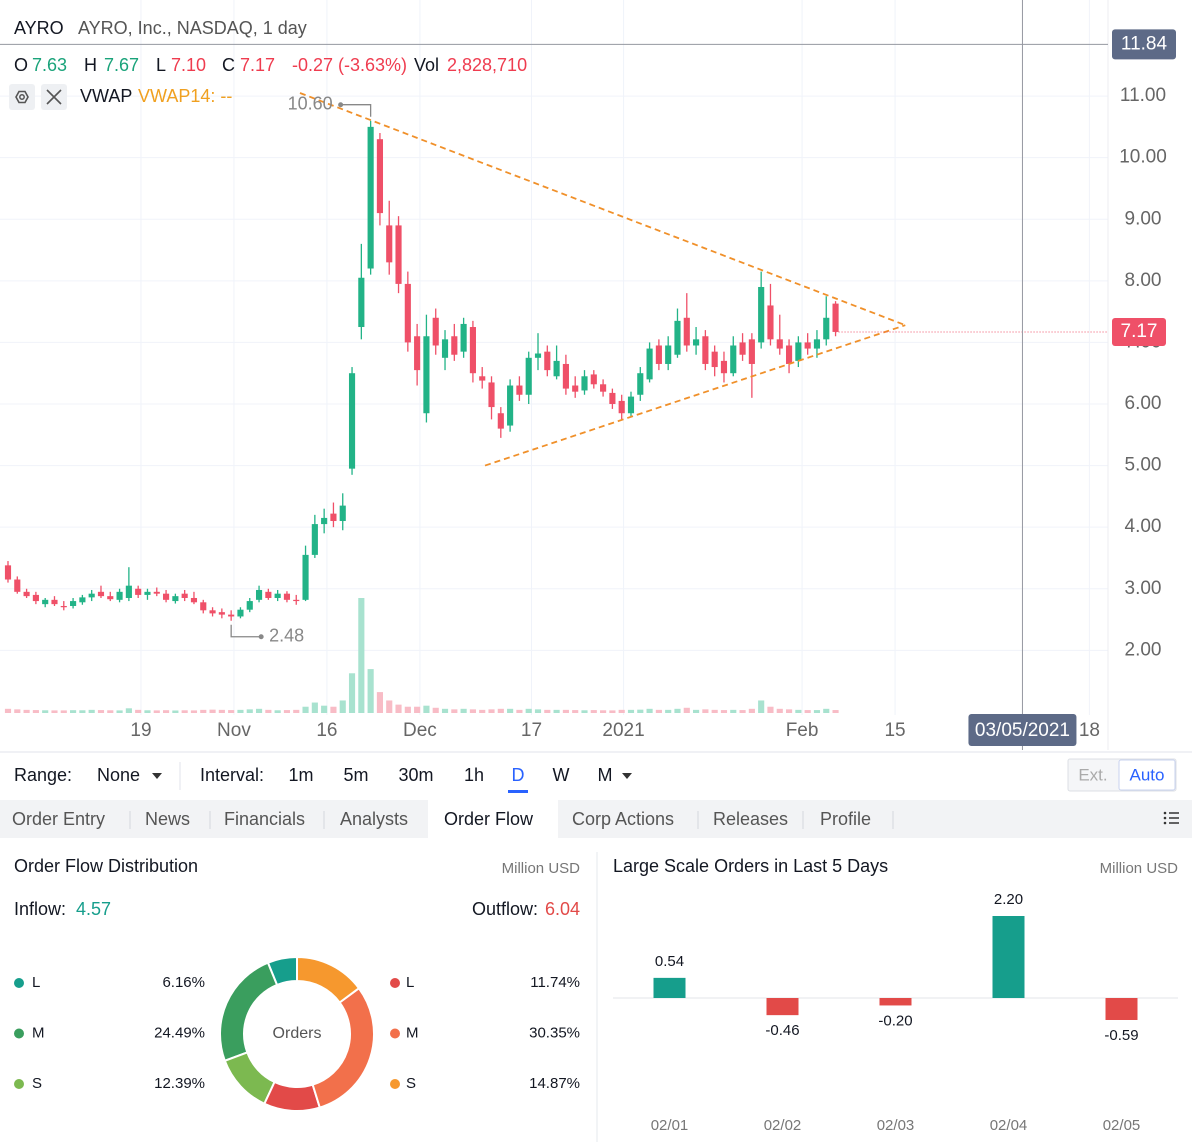 The width and height of the screenshot is (1200, 1148). I want to click on outflow-value: 6.04, so click(562, 909).